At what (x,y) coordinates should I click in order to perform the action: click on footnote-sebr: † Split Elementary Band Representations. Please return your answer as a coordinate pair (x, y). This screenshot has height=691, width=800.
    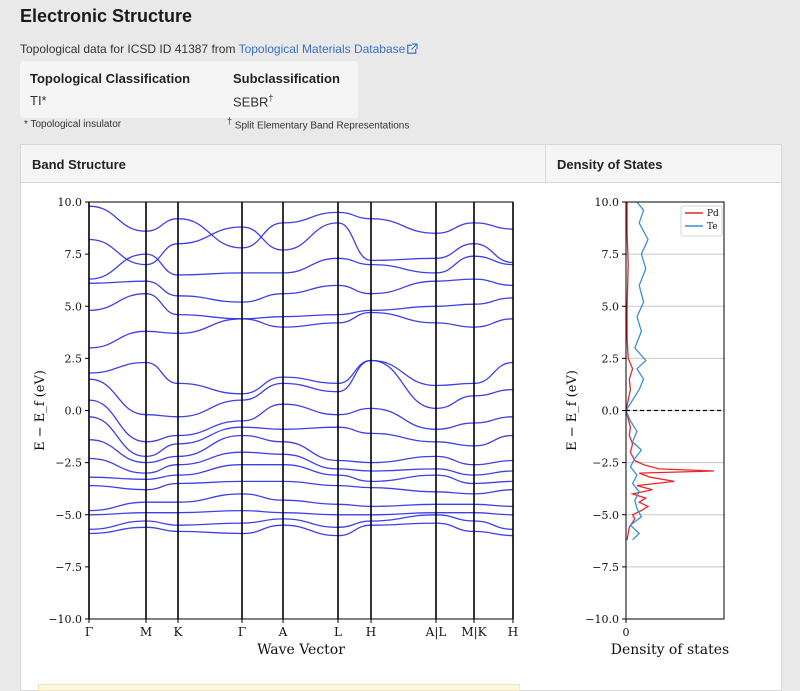
    Looking at the image, I should click on (318, 123).